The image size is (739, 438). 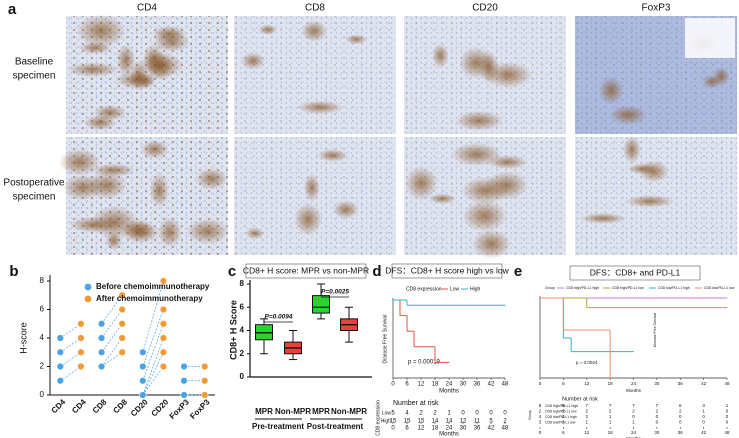 I want to click on legend-title: CD8 expression, so click(x=424, y=289).